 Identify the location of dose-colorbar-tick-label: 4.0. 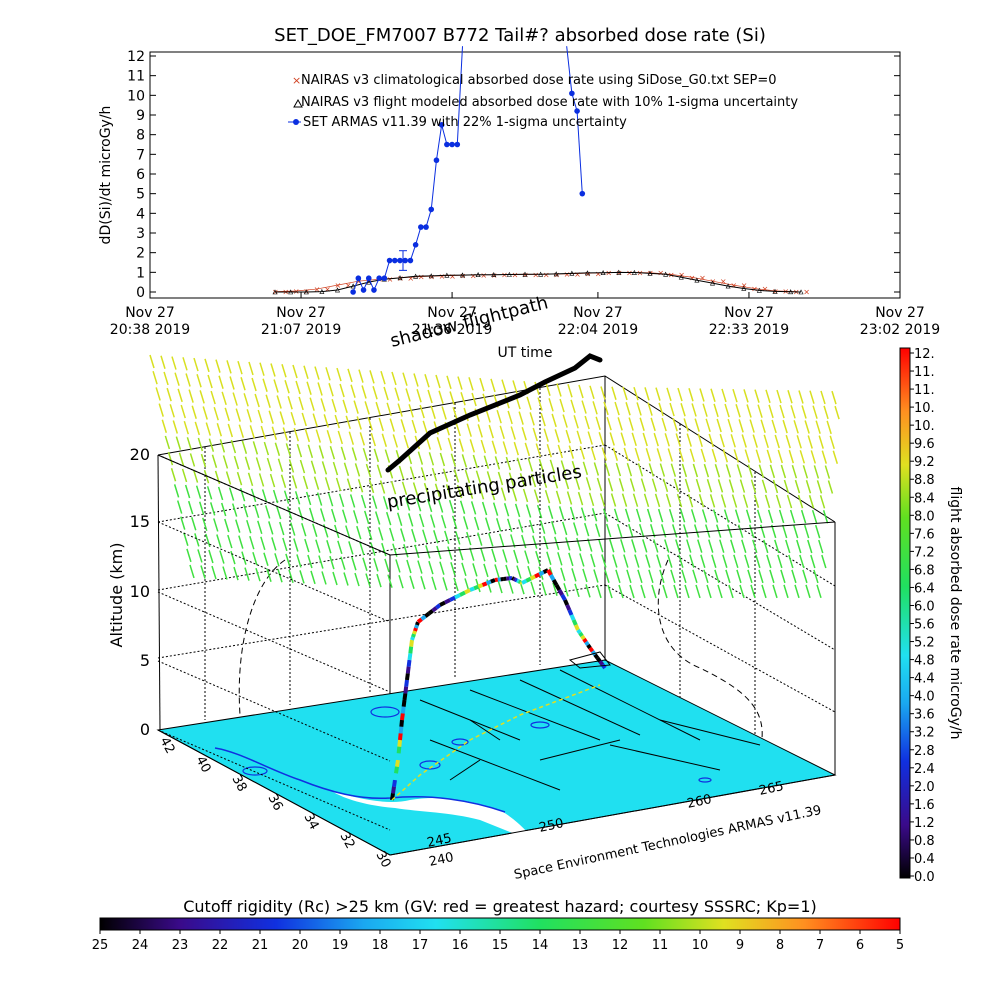
(924, 697).